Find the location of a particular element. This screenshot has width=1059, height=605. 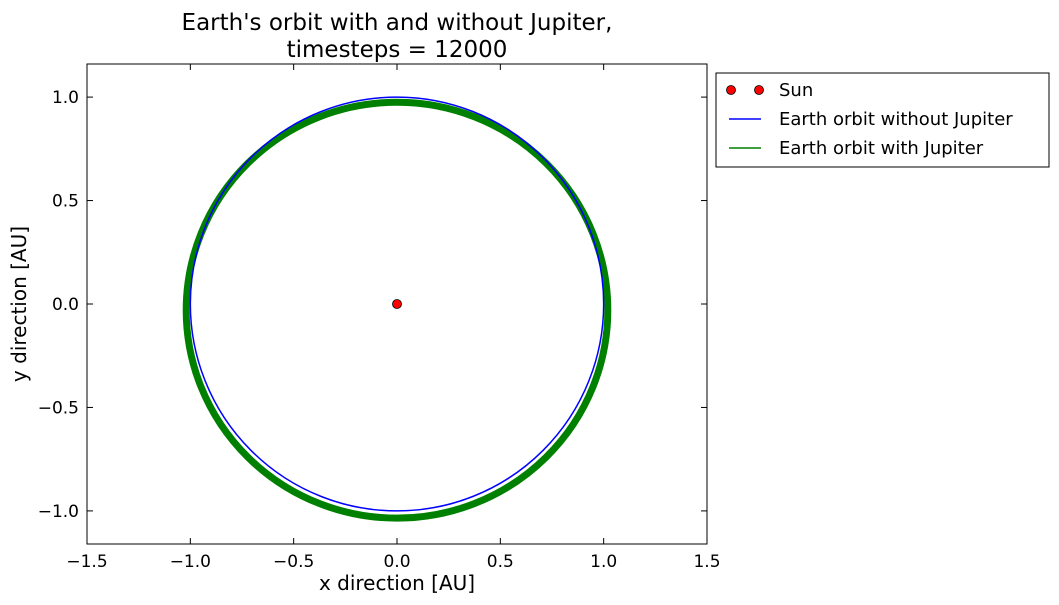

y-tick-label: 1.0 is located at coordinates (65, 98).